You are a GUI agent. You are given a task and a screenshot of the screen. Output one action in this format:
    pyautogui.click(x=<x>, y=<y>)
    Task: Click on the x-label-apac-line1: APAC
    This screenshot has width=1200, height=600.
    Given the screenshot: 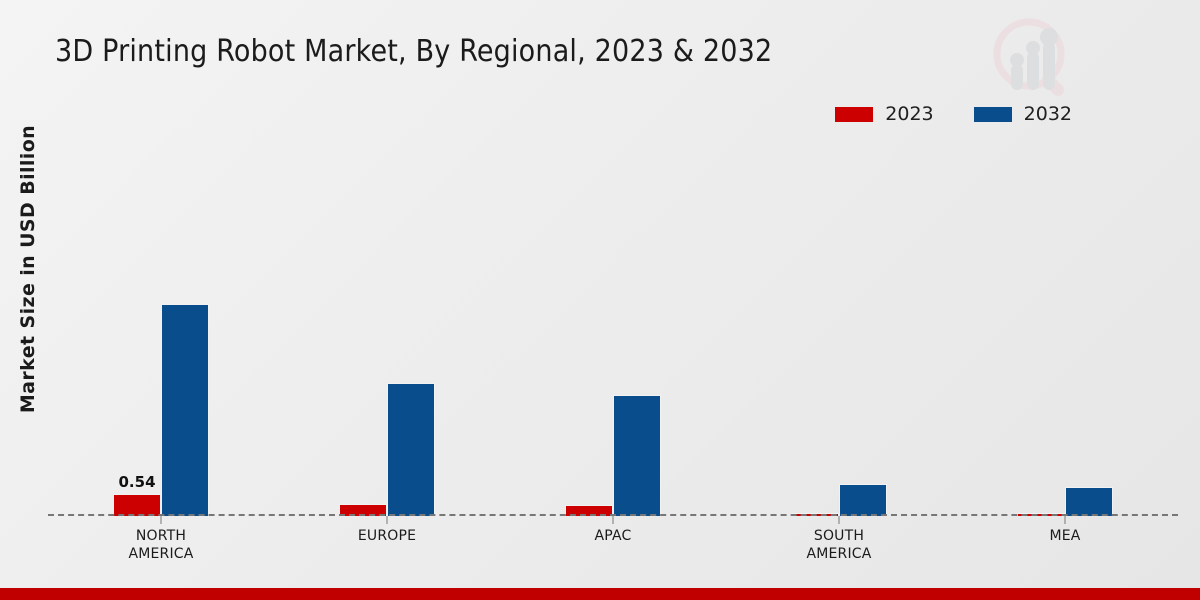 What is the action you would take?
    pyautogui.click(x=613, y=536)
    